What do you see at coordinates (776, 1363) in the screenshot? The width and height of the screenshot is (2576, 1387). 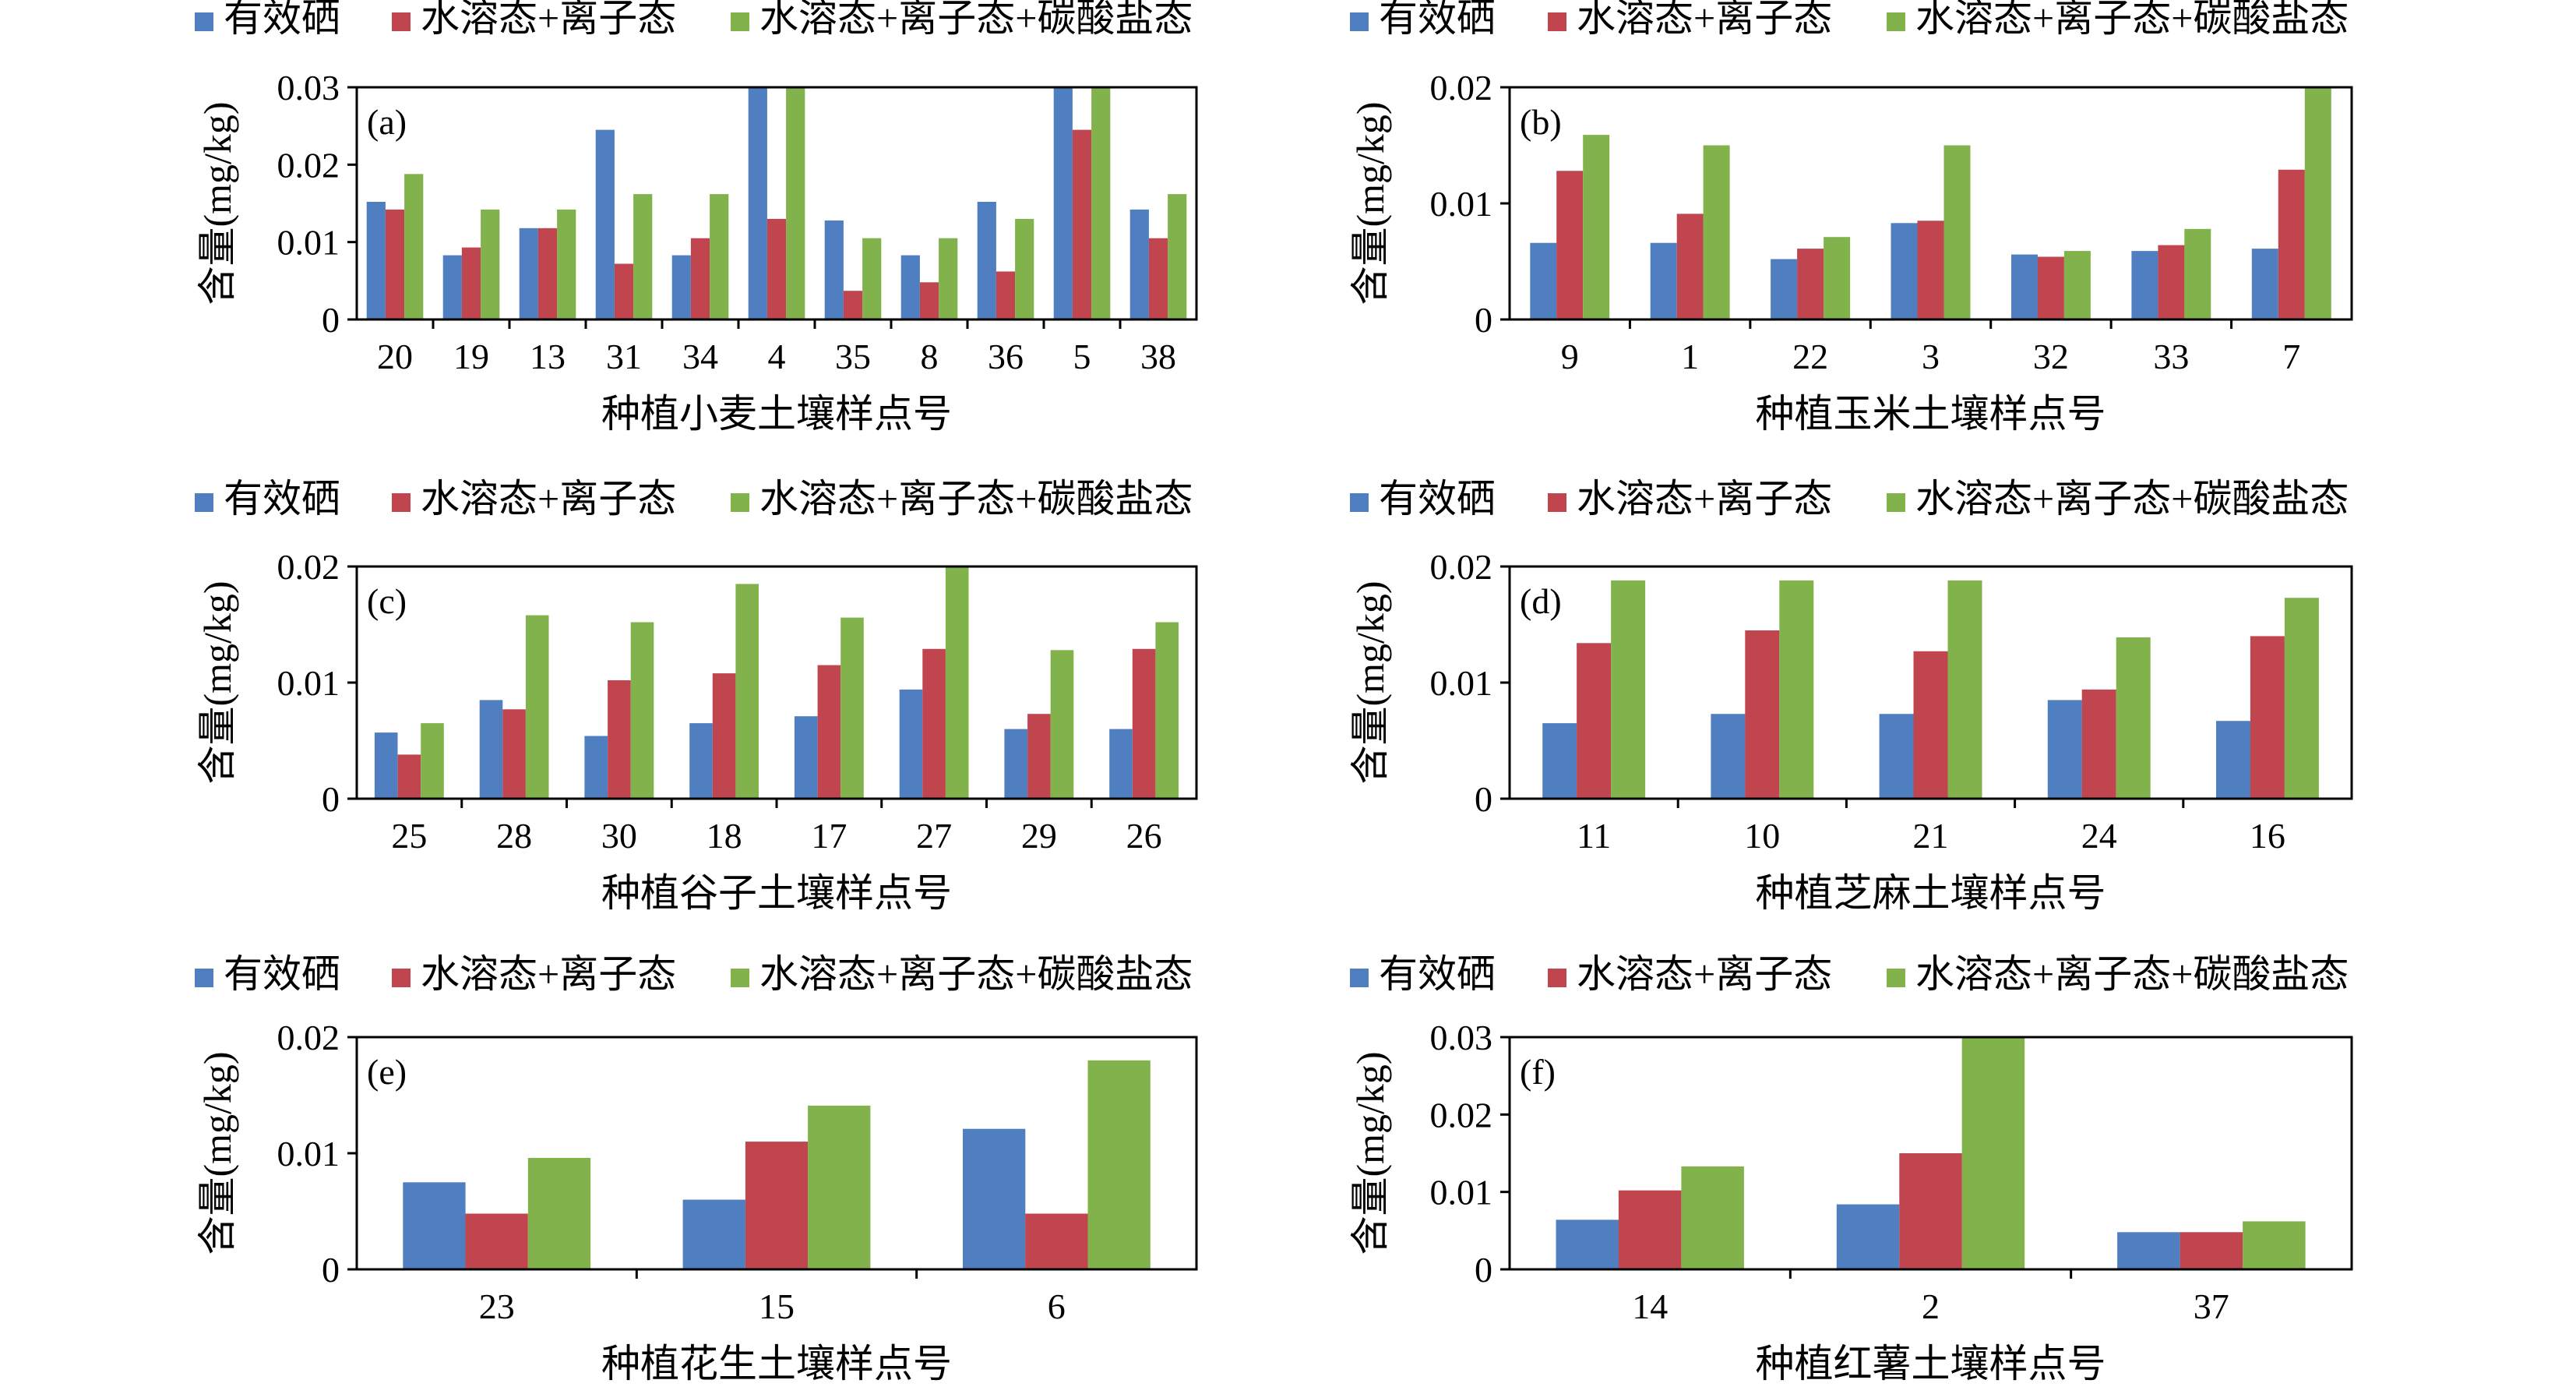 I see `x-axis-title: 种植花生土壤样点号` at bounding box center [776, 1363].